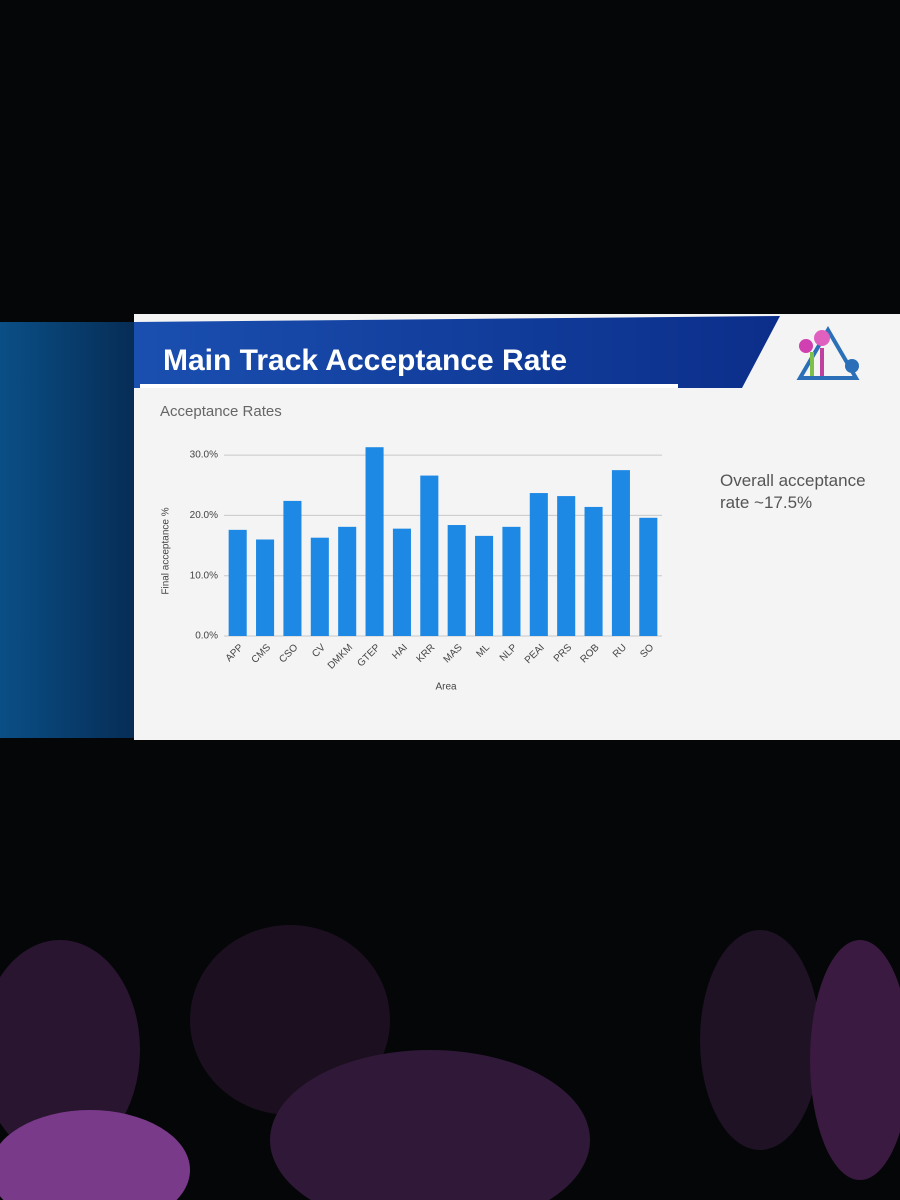 The height and width of the screenshot is (1200, 900). What do you see at coordinates (409, 386) in the screenshot?
I see `header-rule` at bounding box center [409, 386].